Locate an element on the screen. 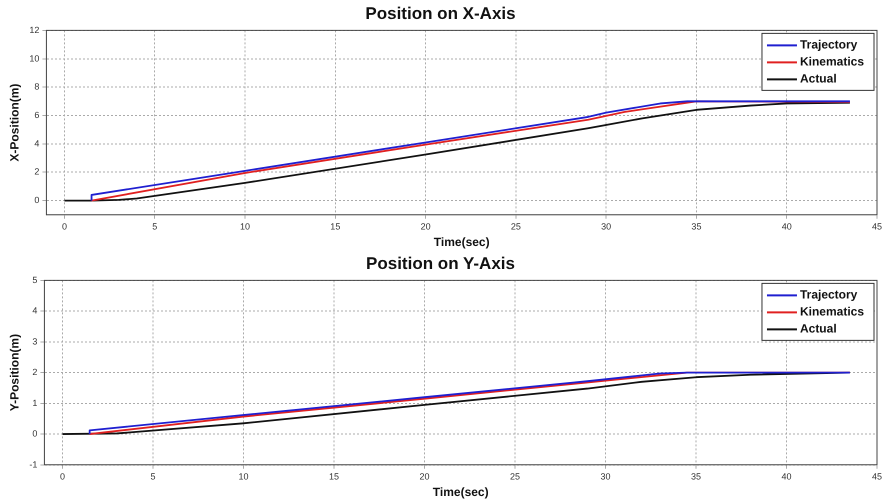 The image size is (891, 501). y-tick-label: -1 is located at coordinates (33, 464).